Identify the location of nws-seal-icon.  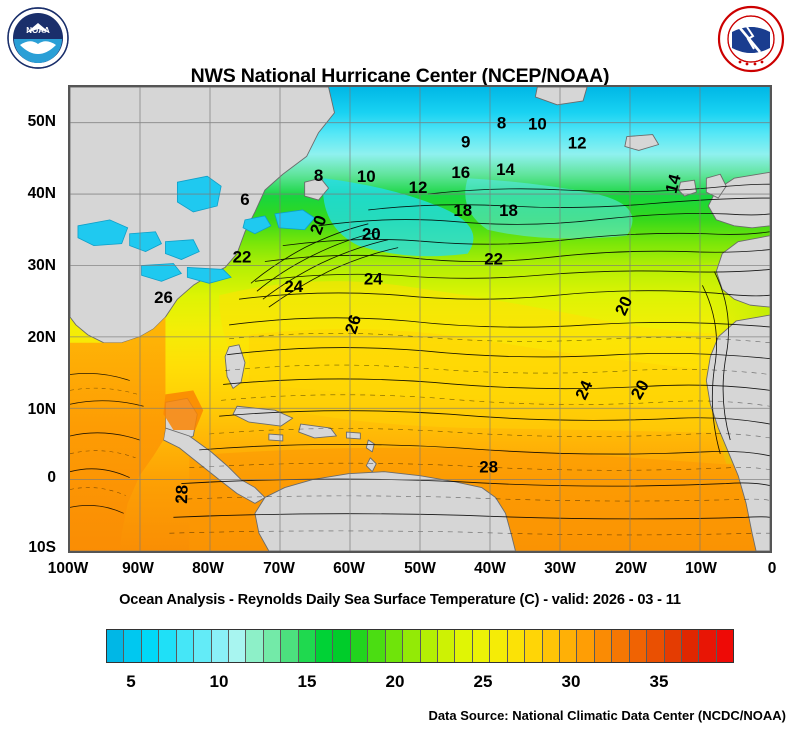
(751, 39).